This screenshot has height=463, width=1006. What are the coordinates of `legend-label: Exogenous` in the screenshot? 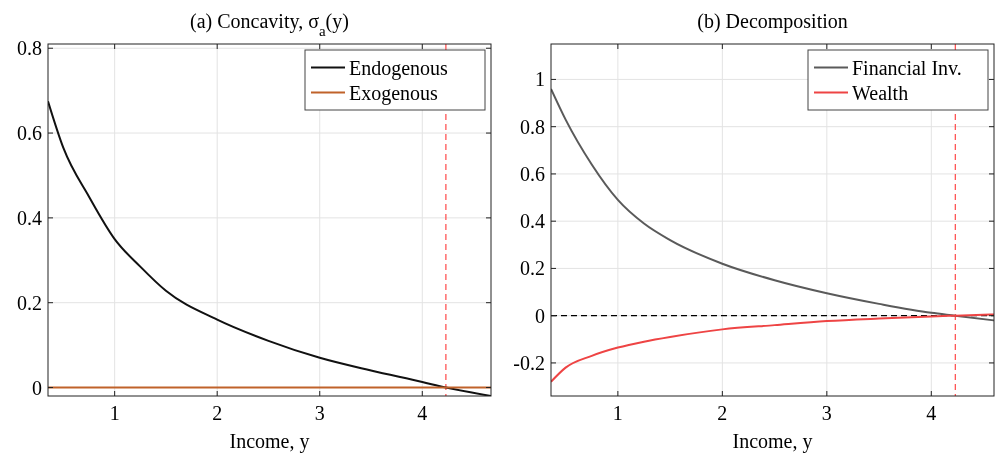 It's located at (394, 93).